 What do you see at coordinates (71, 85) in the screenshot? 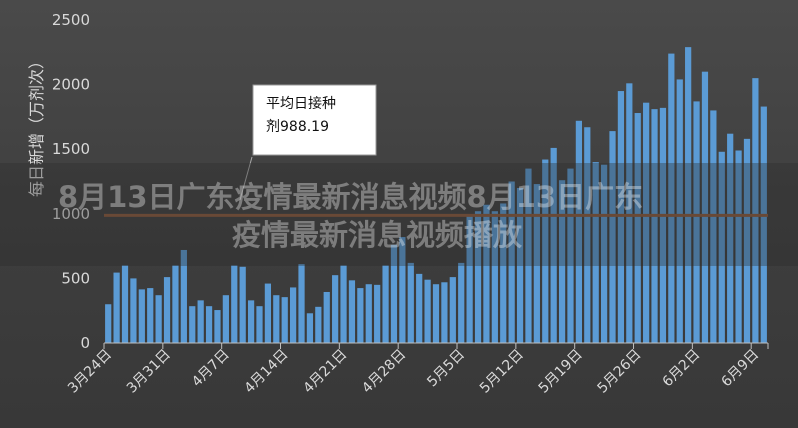
I see `y-tick-label: 2000` at bounding box center [71, 85].